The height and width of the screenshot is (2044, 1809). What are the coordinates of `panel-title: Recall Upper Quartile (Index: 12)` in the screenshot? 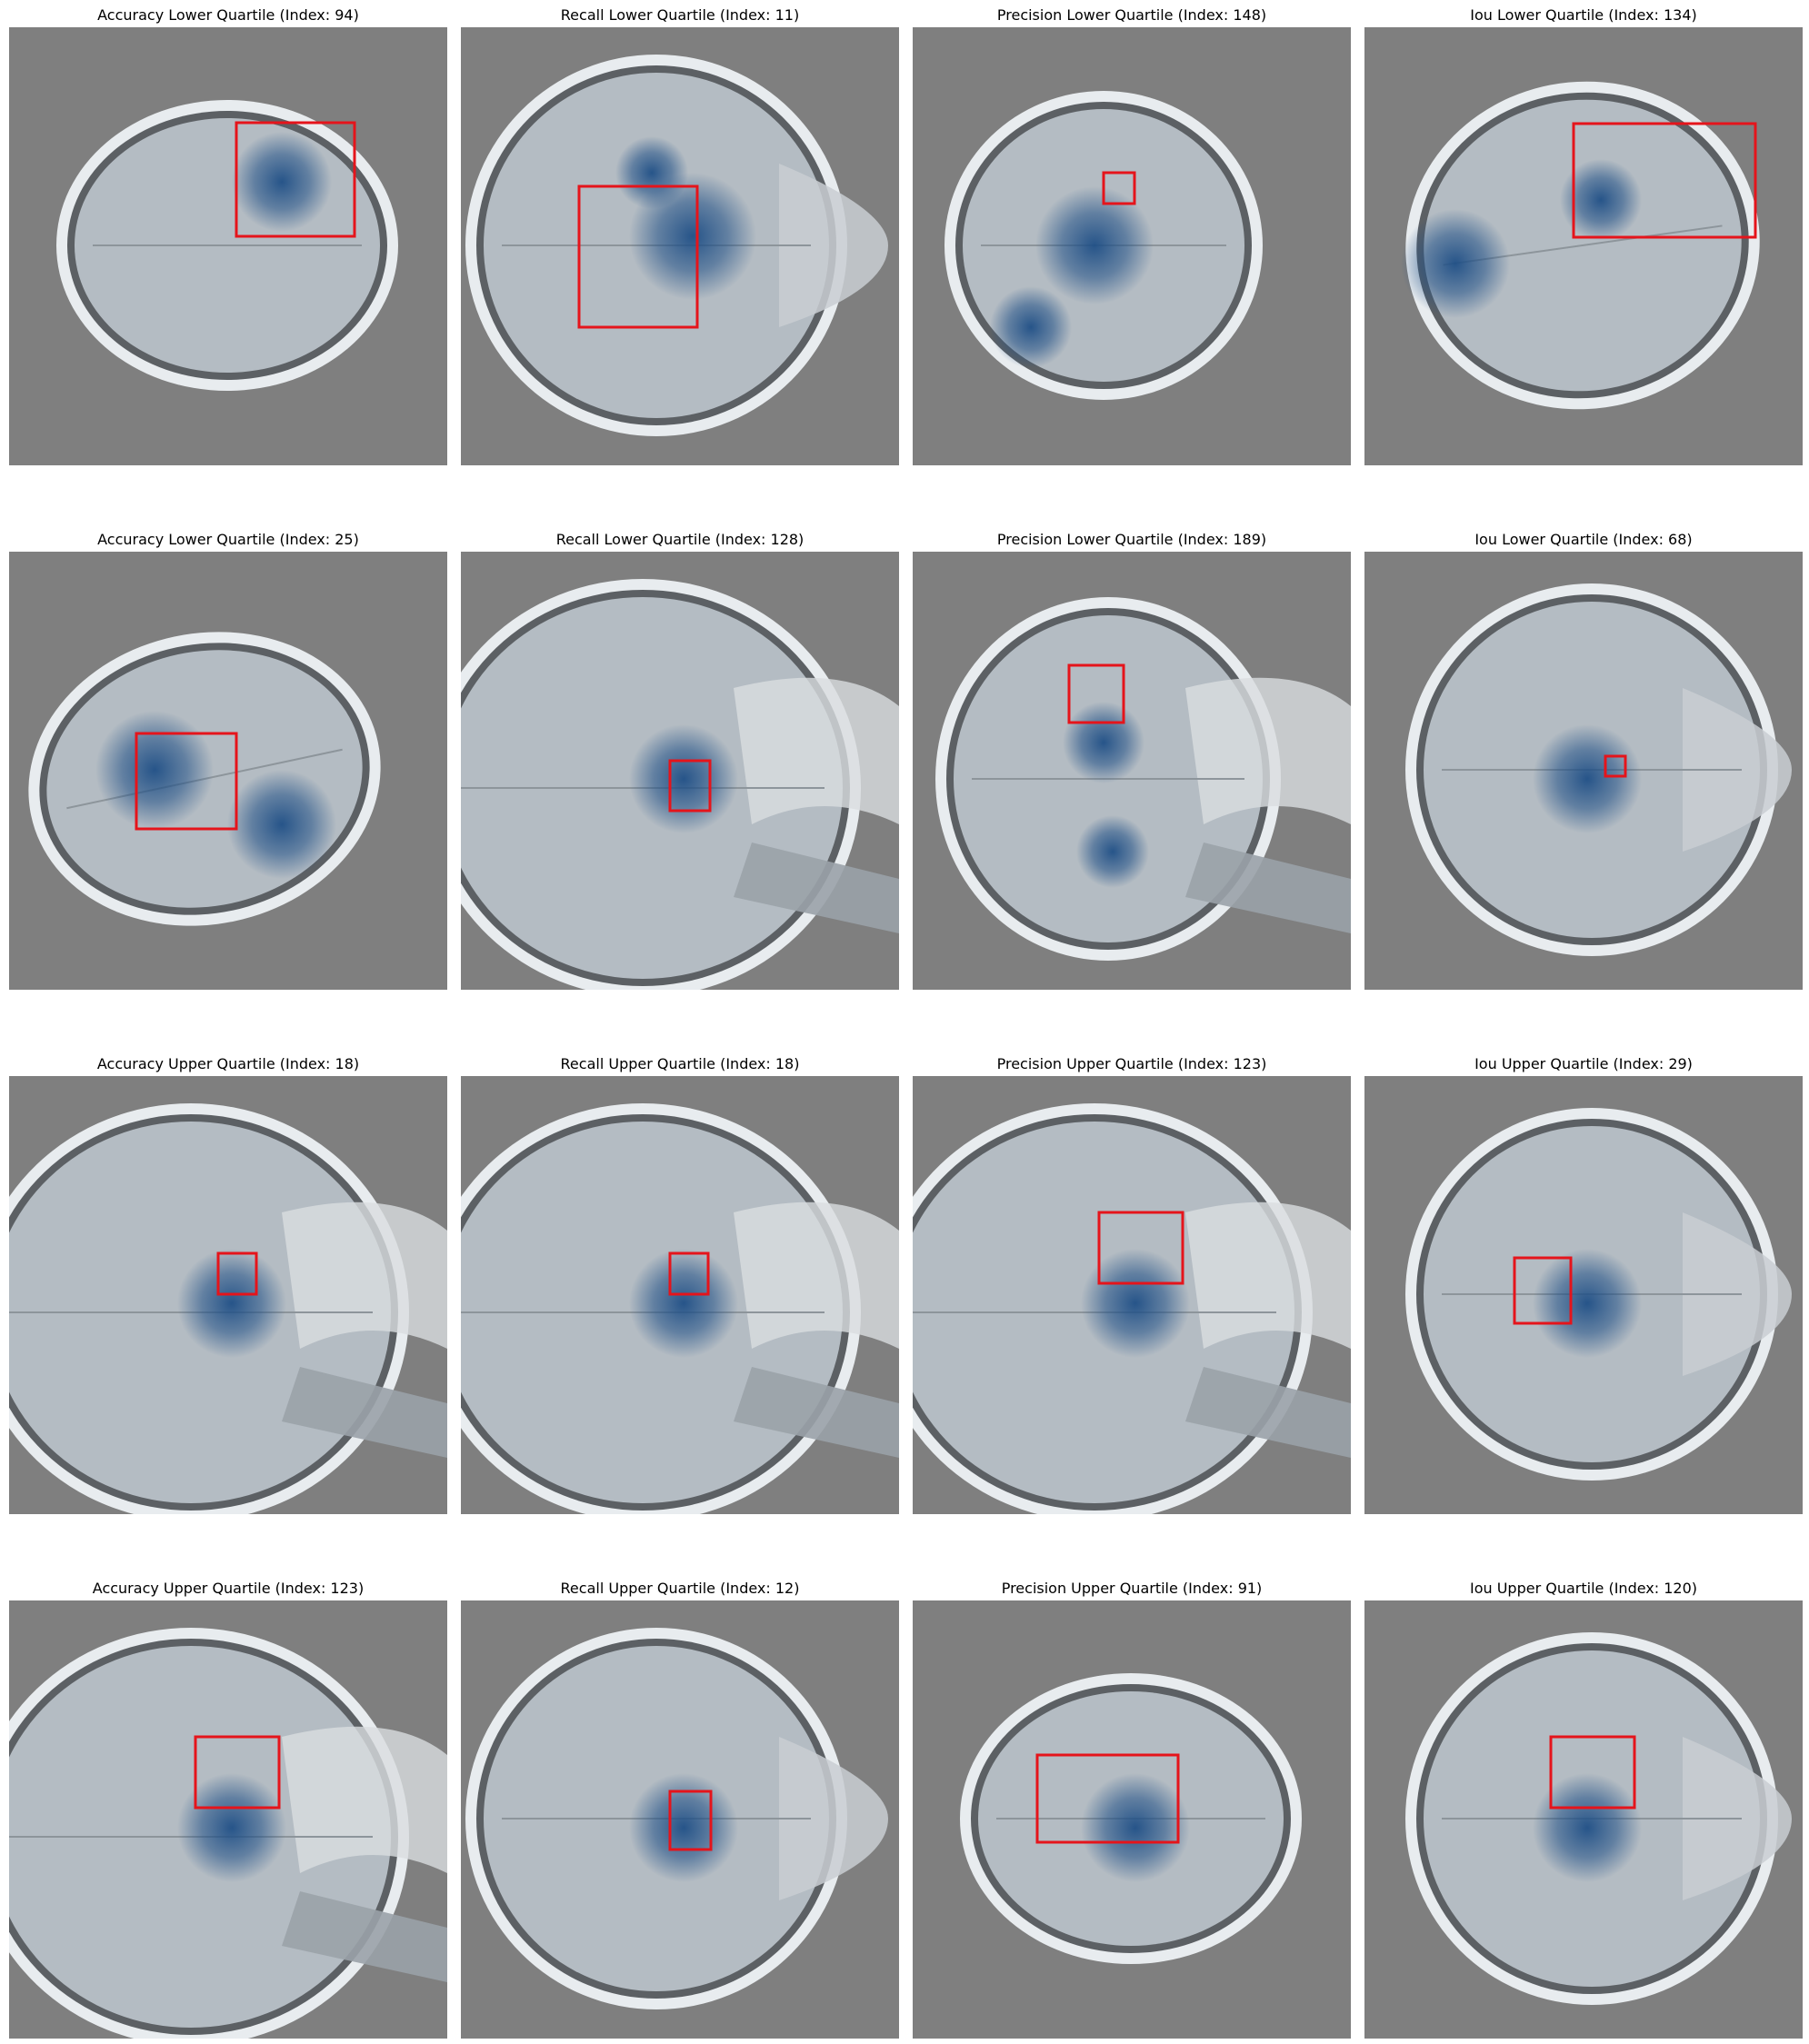 It's located at (680, 1588).